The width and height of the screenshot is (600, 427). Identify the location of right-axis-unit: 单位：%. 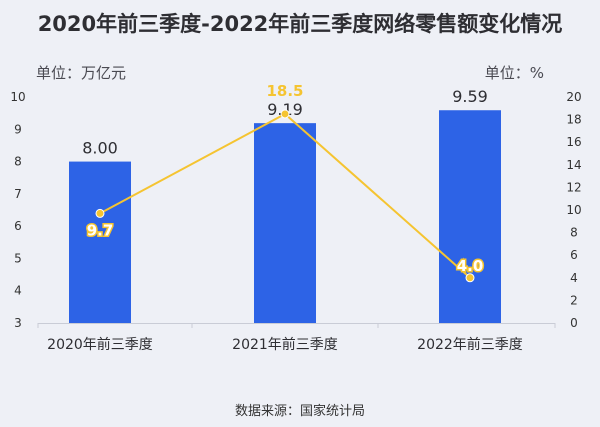
(514, 73).